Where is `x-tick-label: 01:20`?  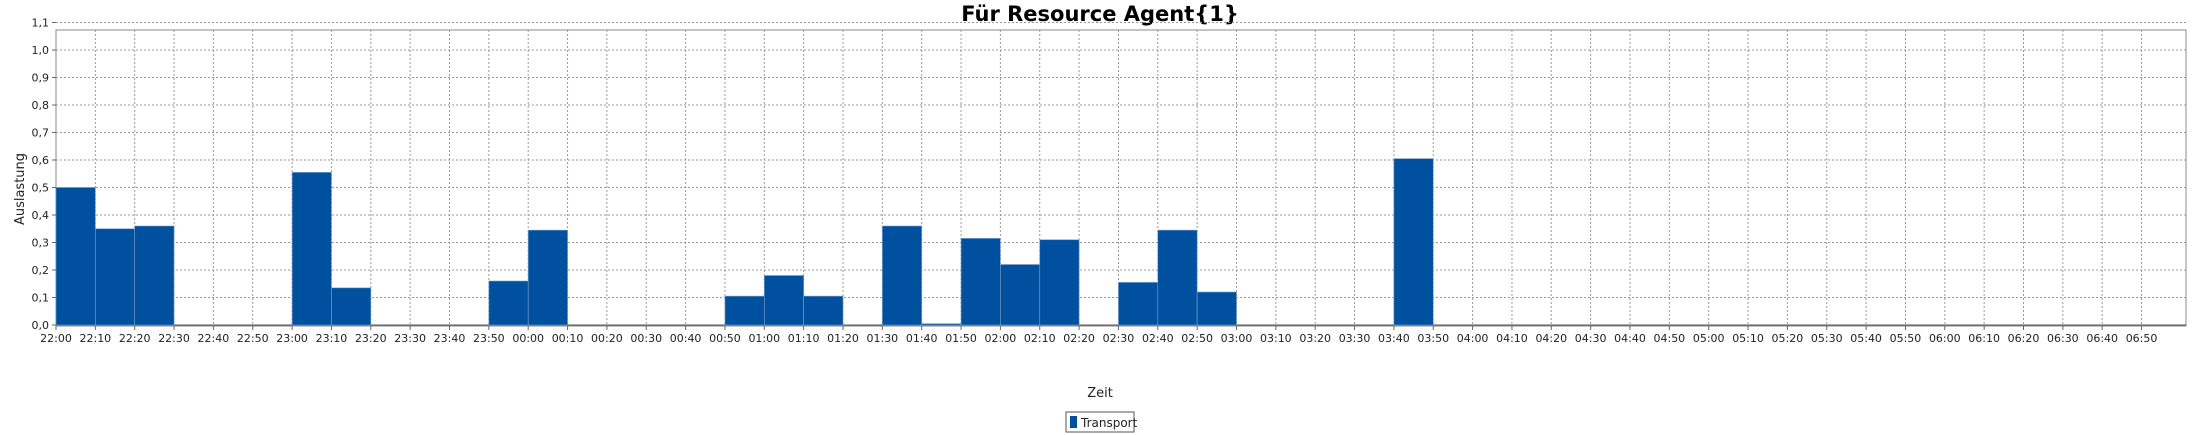
x-tick-label: 01:20 is located at coordinates (843, 338).